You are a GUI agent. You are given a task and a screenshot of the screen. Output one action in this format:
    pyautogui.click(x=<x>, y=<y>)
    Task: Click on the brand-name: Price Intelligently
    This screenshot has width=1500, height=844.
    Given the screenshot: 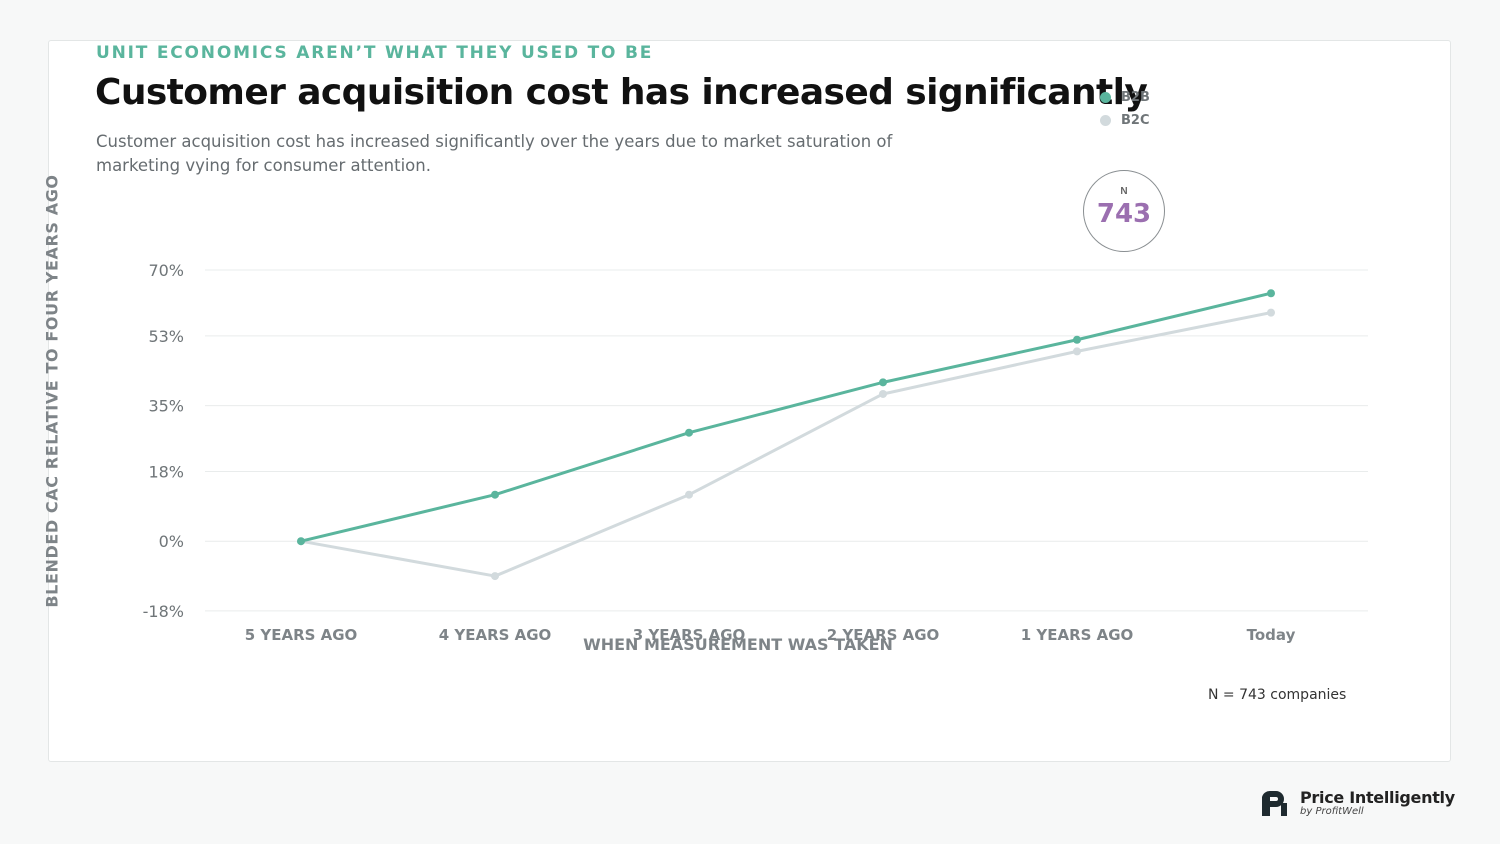 What is the action you would take?
    pyautogui.click(x=1377, y=797)
    